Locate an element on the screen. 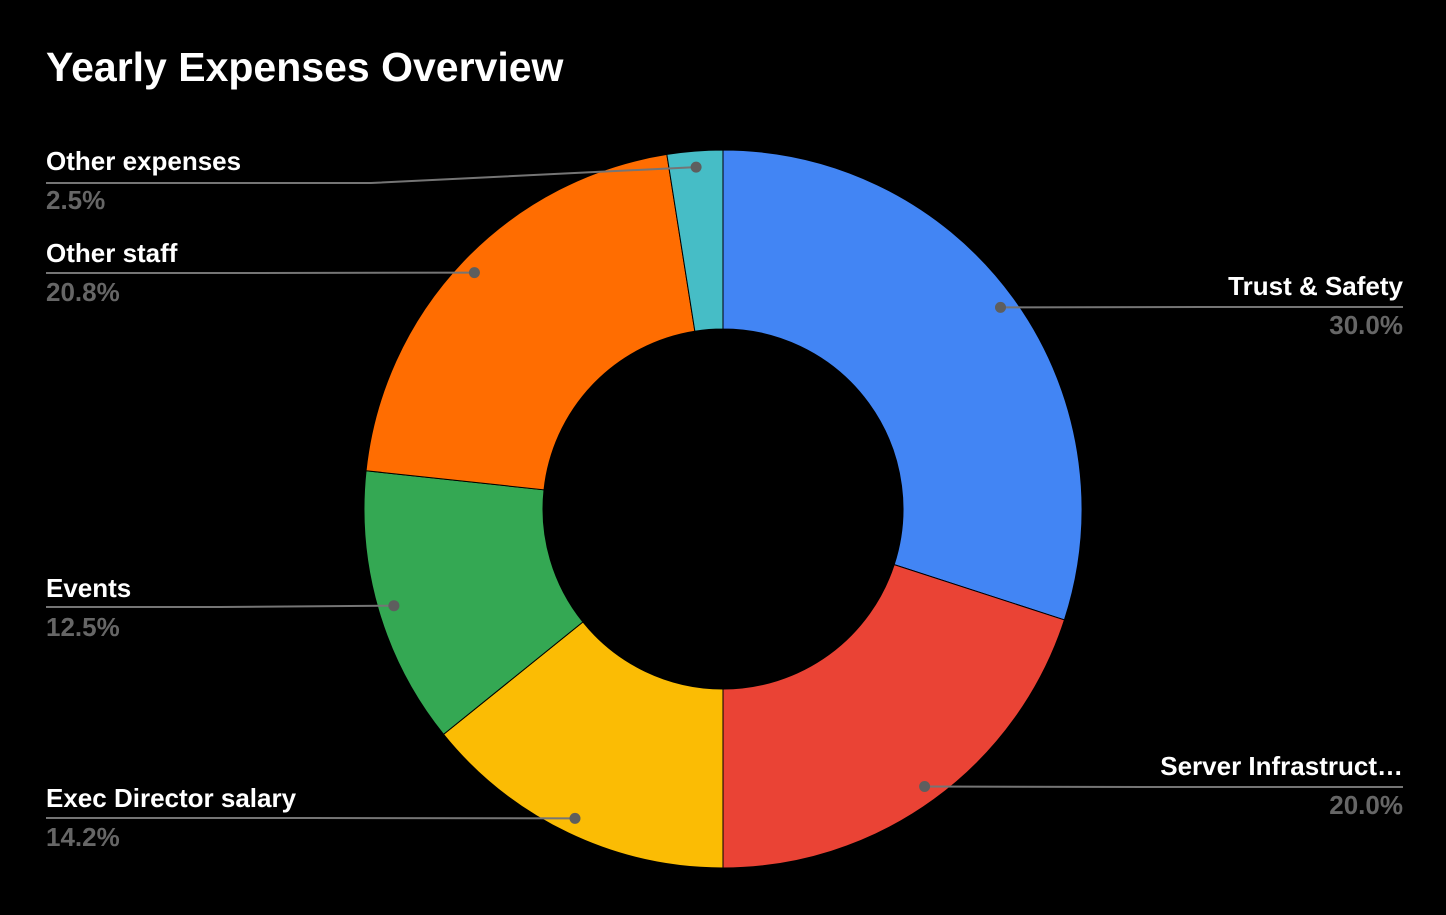  slice-percent: 30.0% is located at coordinates (1366, 325).